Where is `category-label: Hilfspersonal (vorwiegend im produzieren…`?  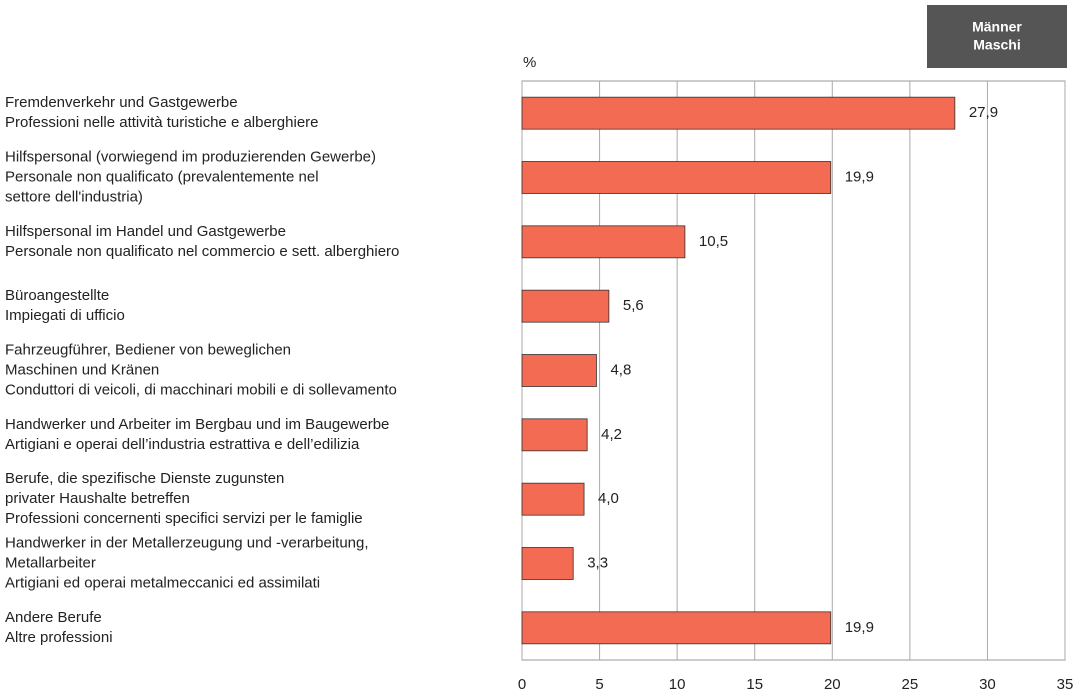
category-label: Hilfspersonal (vorwiegend im produzieren… is located at coordinates (190, 156).